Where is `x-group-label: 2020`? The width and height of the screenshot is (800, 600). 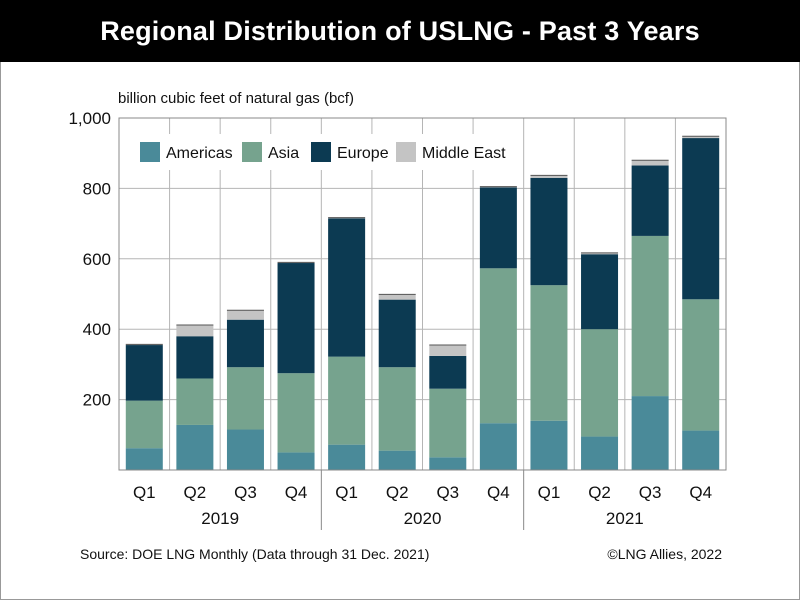 x-group-label: 2020 is located at coordinates (423, 518).